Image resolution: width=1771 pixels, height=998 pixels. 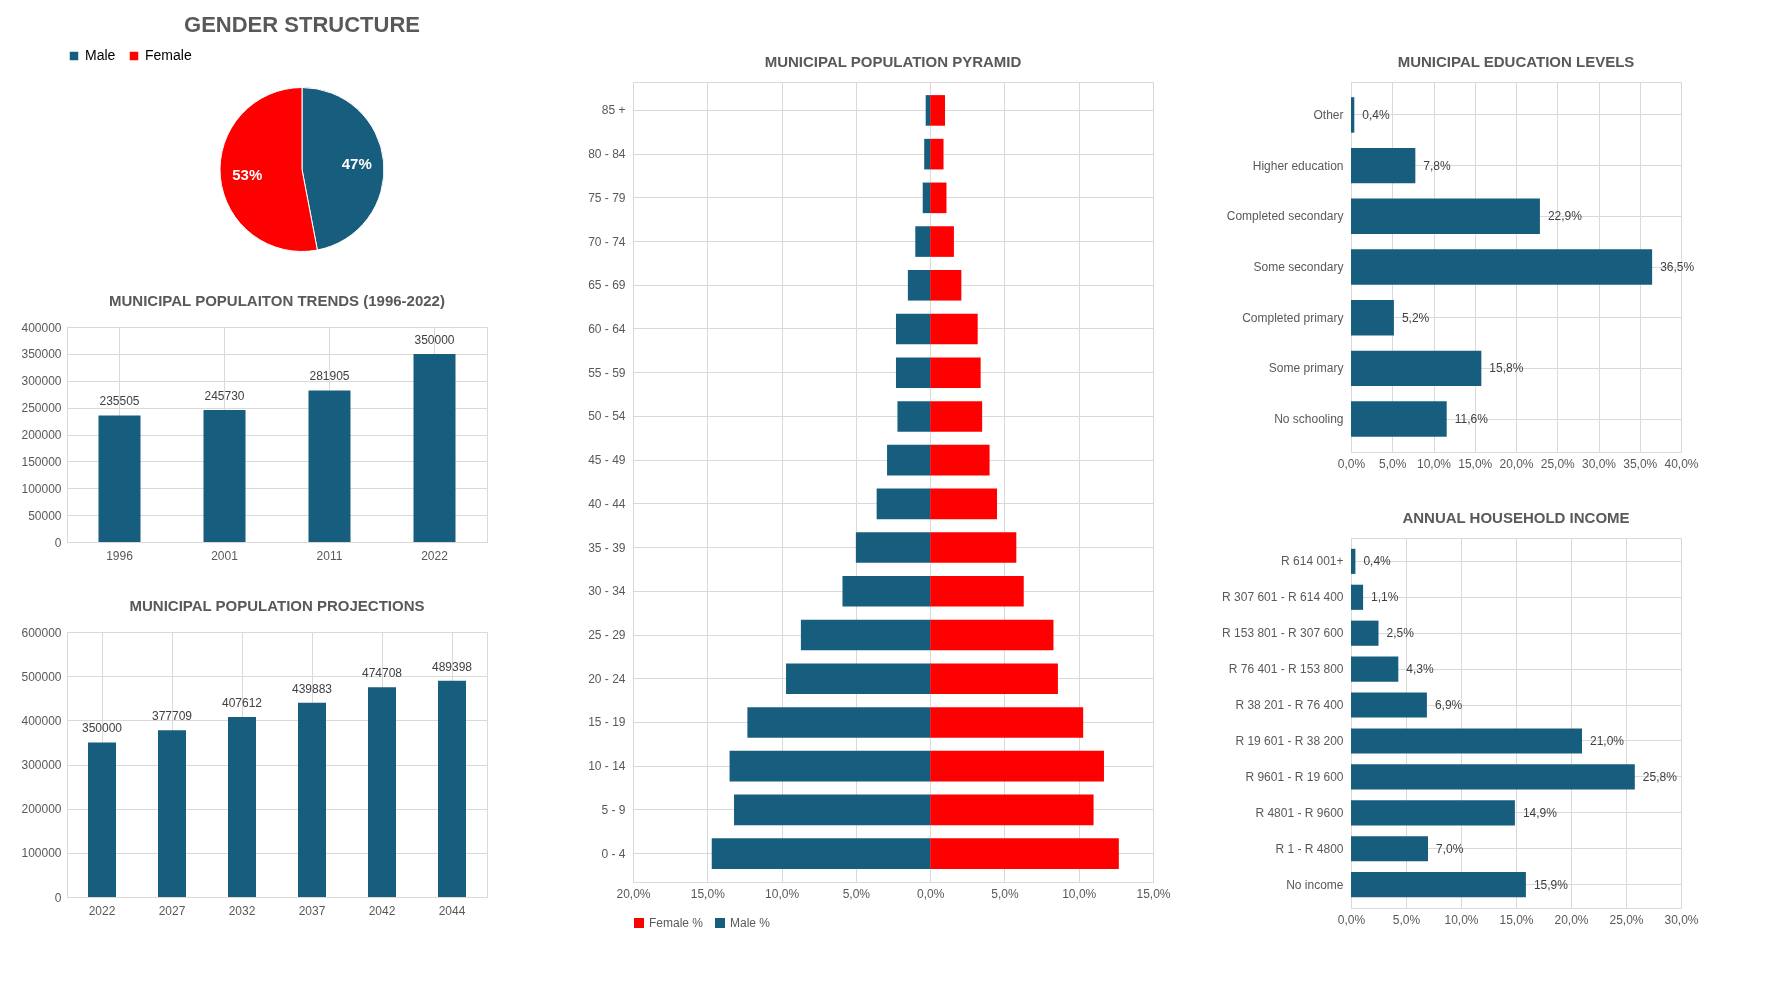 What do you see at coordinates (1516, 463) in the screenshot?
I see `x-tick-label: 20,0%` at bounding box center [1516, 463].